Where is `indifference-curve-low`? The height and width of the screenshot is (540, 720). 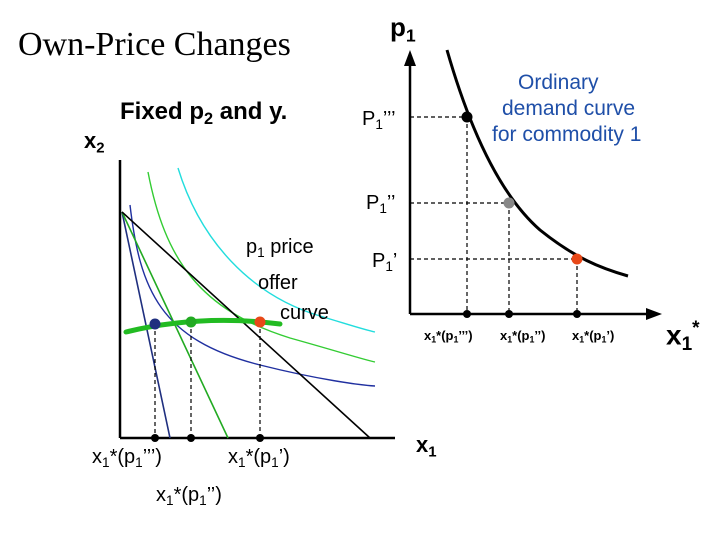 indifference-curve-low is located at coordinates (252, 295).